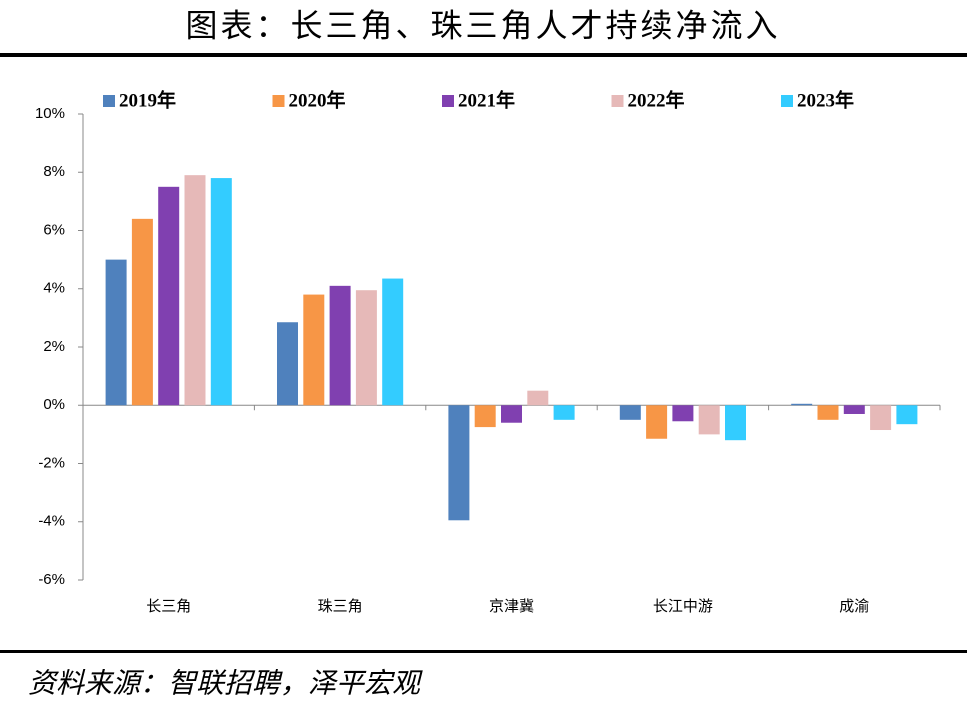 The width and height of the screenshot is (967, 715). What do you see at coordinates (483, 651) in the screenshot?
I see `source-rule` at bounding box center [483, 651].